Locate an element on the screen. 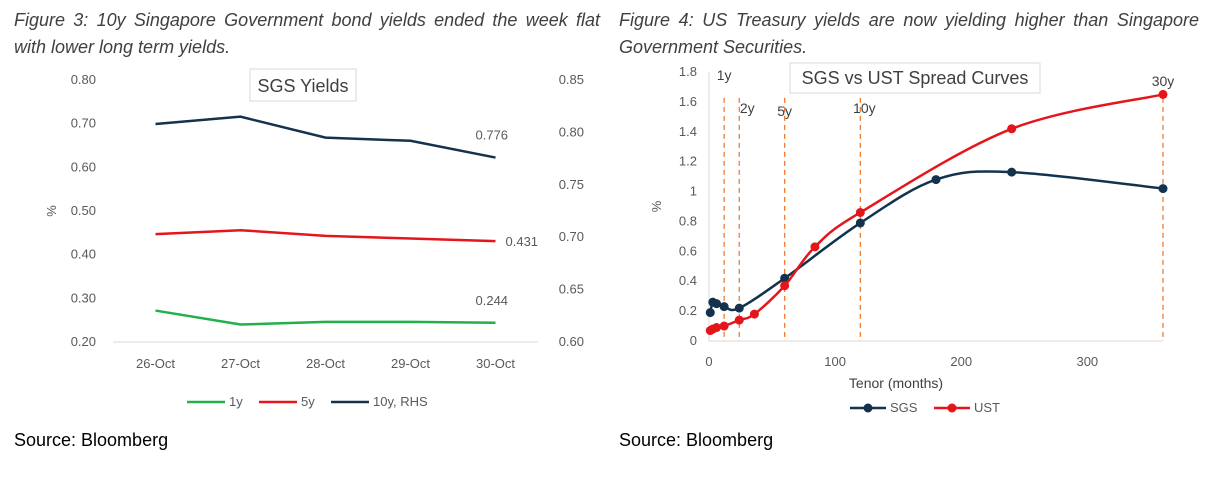 The width and height of the screenshot is (1212, 482). x-axis-label: Tenor (months) is located at coordinates (896, 383).